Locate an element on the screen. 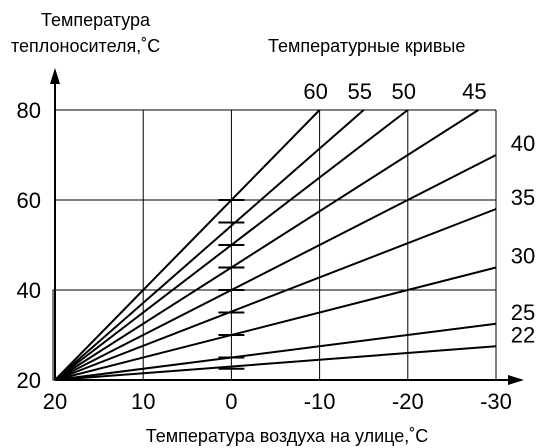  x-tick-label-minus-10: -10 is located at coordinates (320, 401).